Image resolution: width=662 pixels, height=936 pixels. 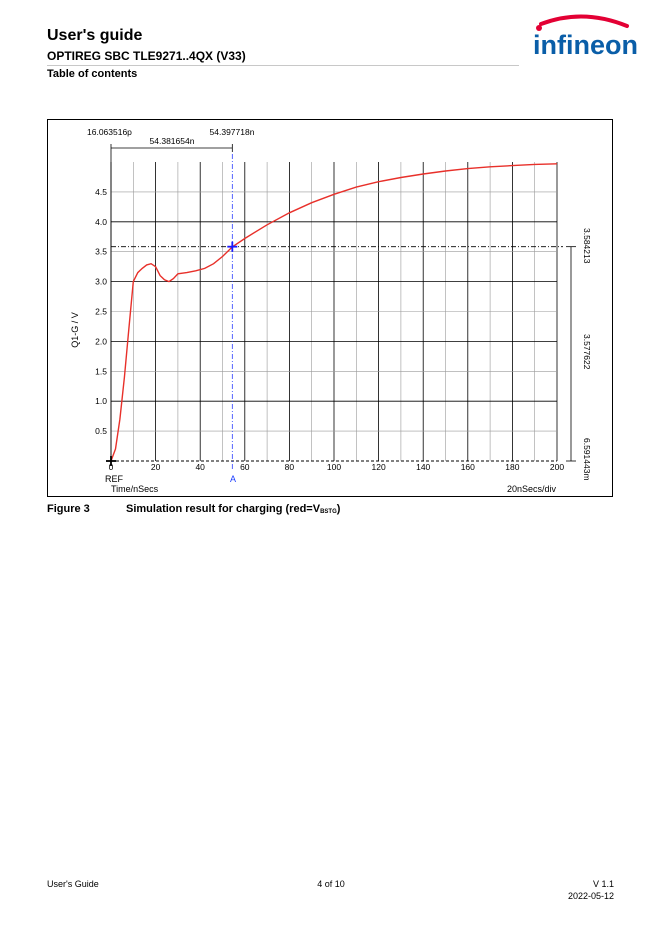 What do you see at coordinates (111, 467) in the screenshot?
I see `x-tick-label: 0` at bounding box center [111, 467].